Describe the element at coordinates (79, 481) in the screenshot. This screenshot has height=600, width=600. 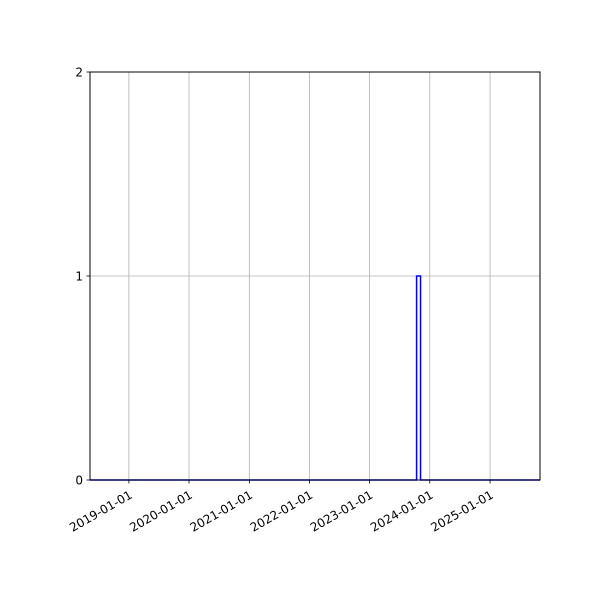
I see `y-tick-label: 0` at that location.